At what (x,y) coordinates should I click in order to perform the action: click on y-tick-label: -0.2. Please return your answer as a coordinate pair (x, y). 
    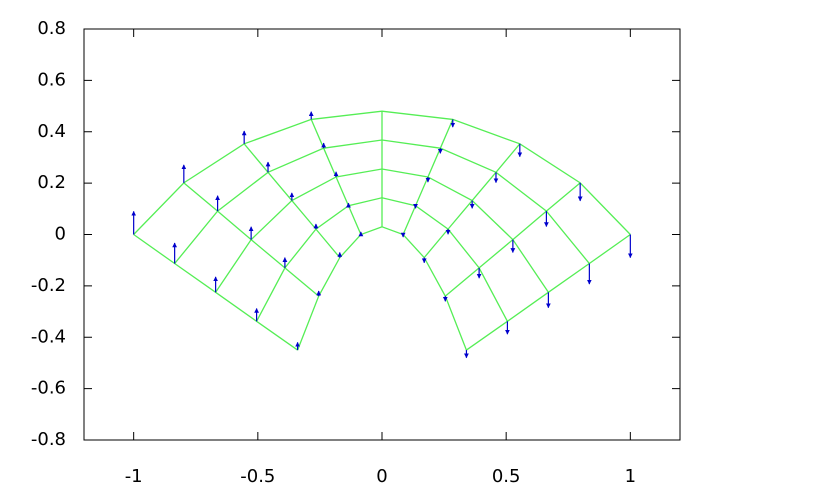
    Looking at the image, I should click on (48, 285).